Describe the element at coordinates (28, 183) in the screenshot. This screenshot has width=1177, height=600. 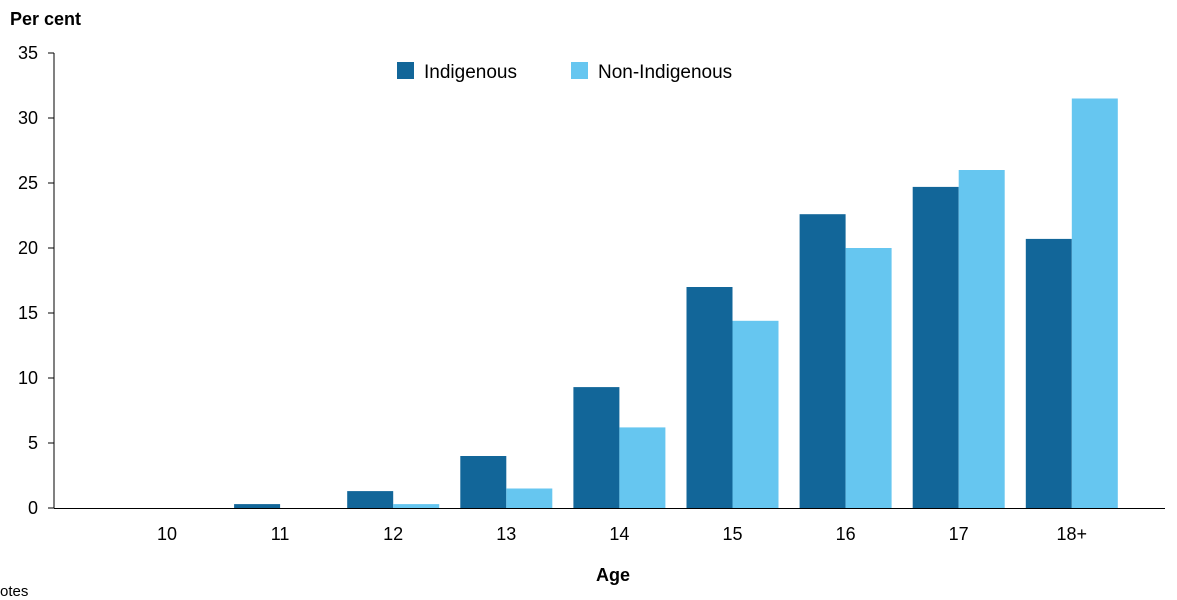
I see `y-tick-label: 25` at that location.